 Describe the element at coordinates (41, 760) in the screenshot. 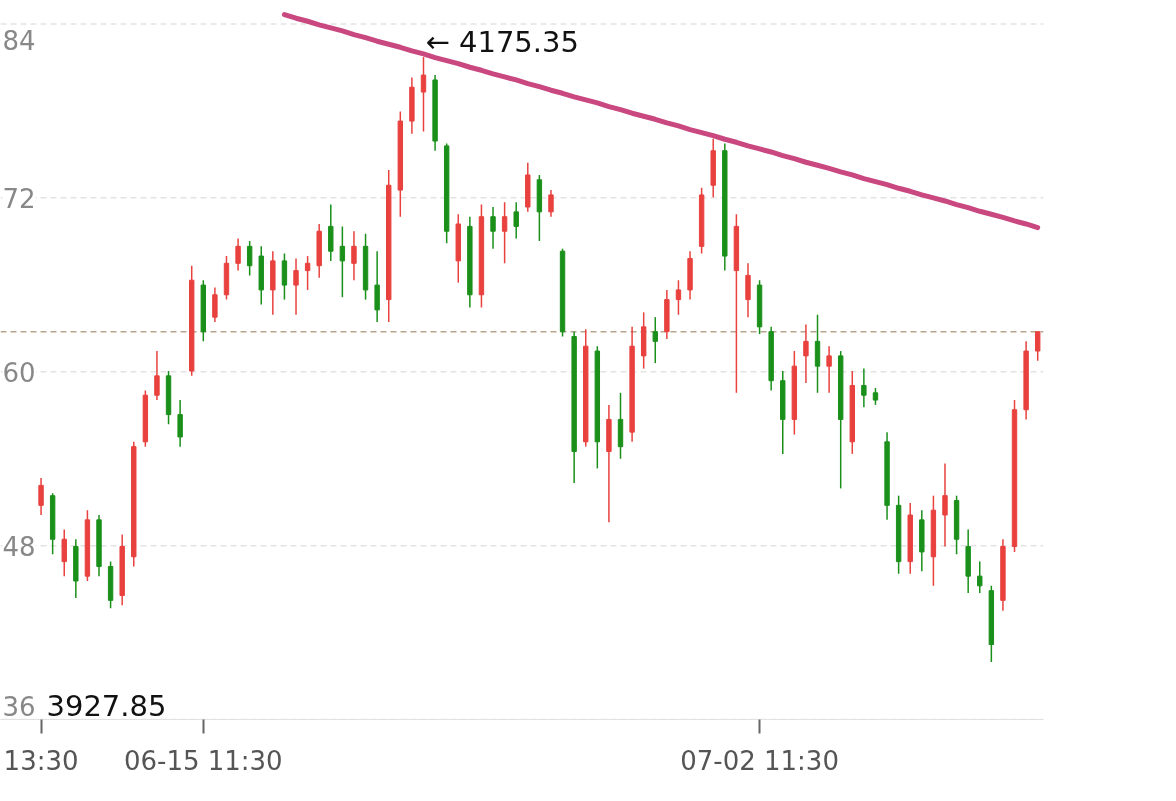

I see `x-tick-label: 13:30` at that location.